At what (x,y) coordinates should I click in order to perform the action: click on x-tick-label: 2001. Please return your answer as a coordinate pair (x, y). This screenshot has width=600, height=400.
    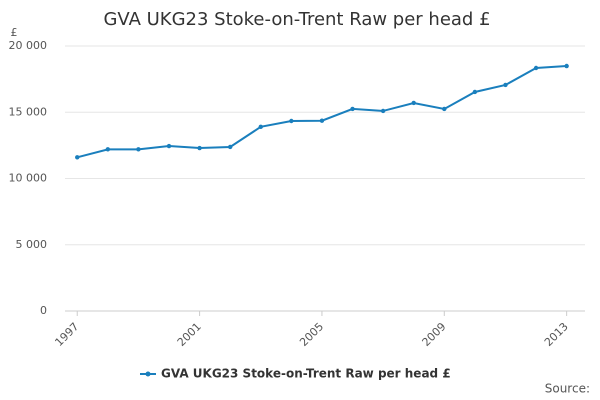
    Looking at the image, I should click on (189, 334).